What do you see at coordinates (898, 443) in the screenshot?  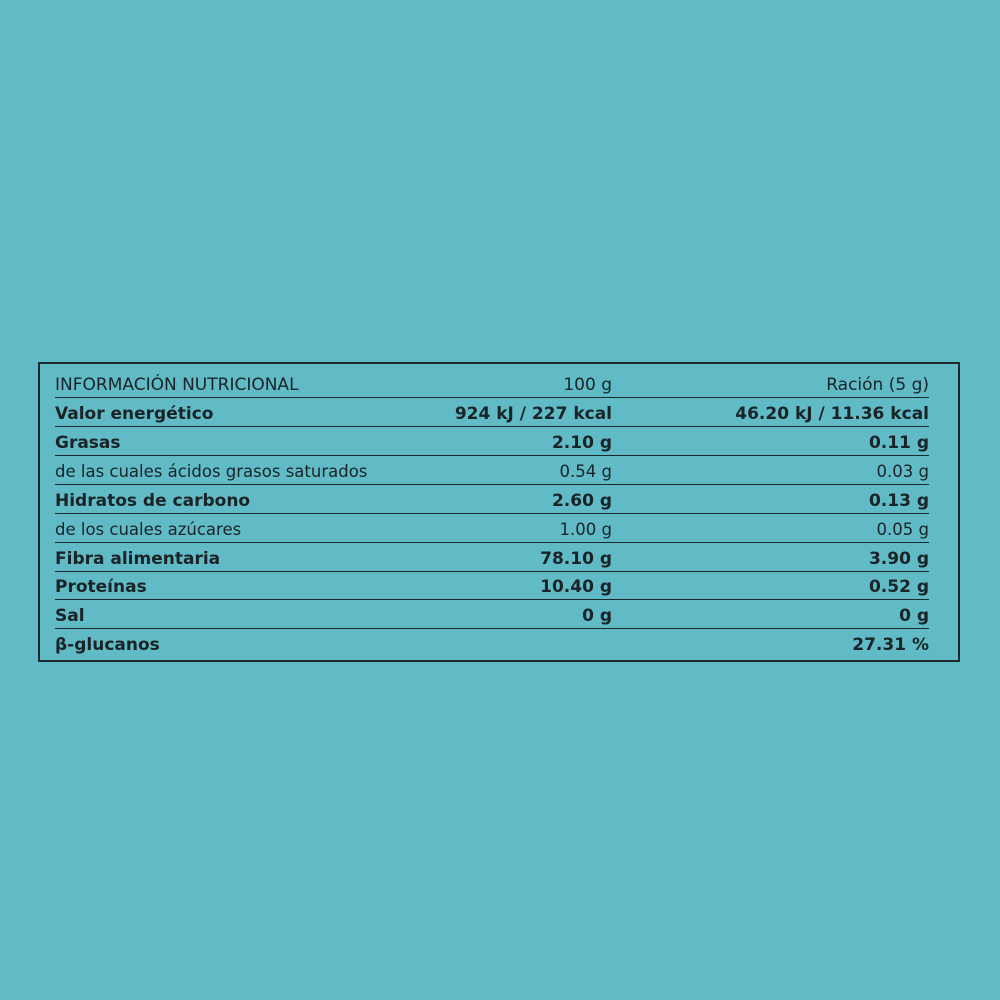 I see `row-value-racion: 0.11 g` at bounding box center [898, 443].